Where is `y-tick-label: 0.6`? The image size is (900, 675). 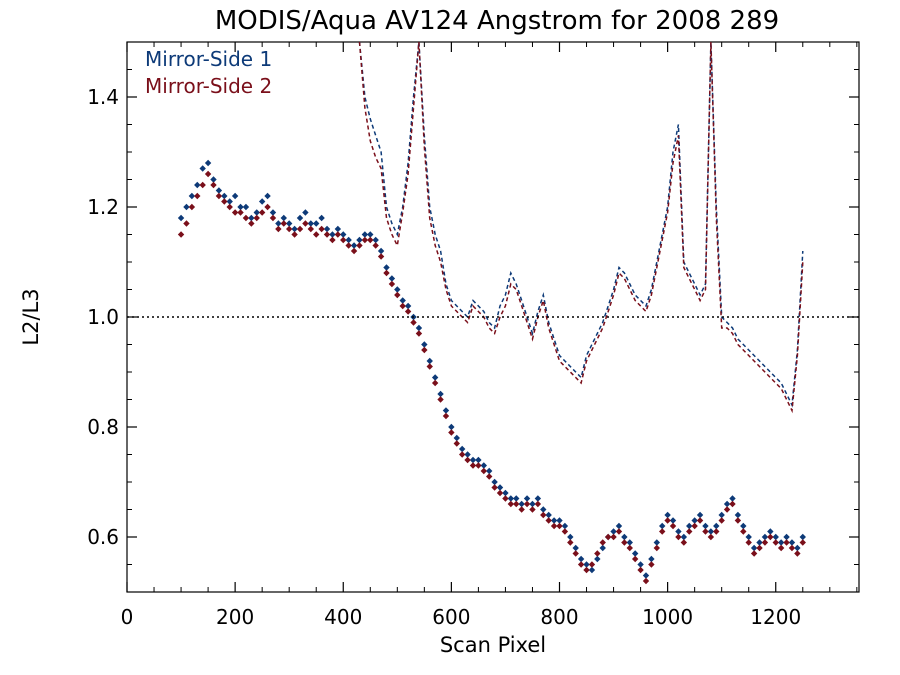 y-tick-label: 0.6 is located at coordinates (103, 537).